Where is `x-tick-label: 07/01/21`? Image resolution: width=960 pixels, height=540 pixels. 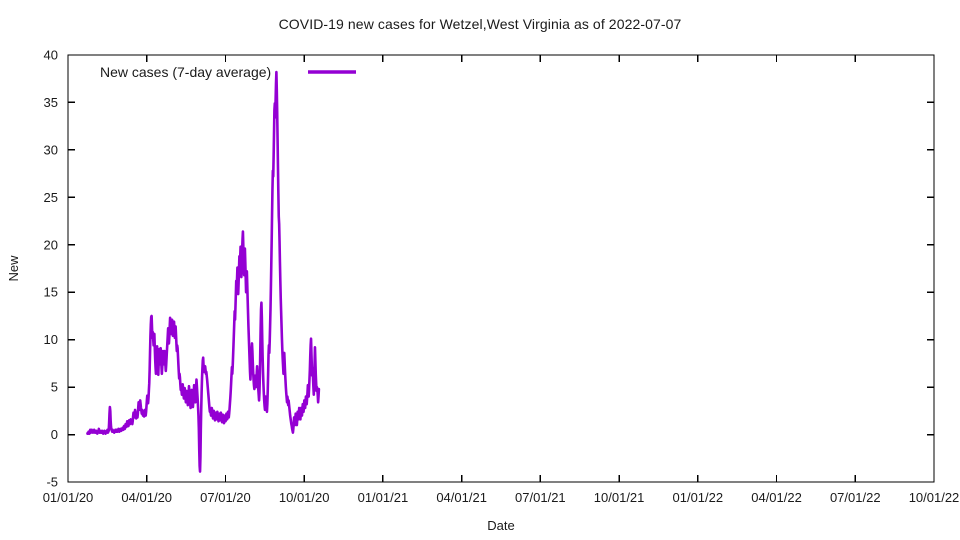
x-tick-label: 07/01/21 is located at coordinates (540, 497).